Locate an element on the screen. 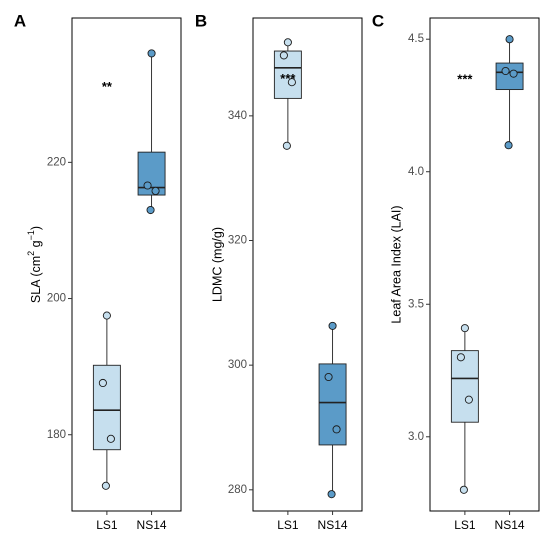  y-tick-label: 220 is located at coordinates (56, 162).